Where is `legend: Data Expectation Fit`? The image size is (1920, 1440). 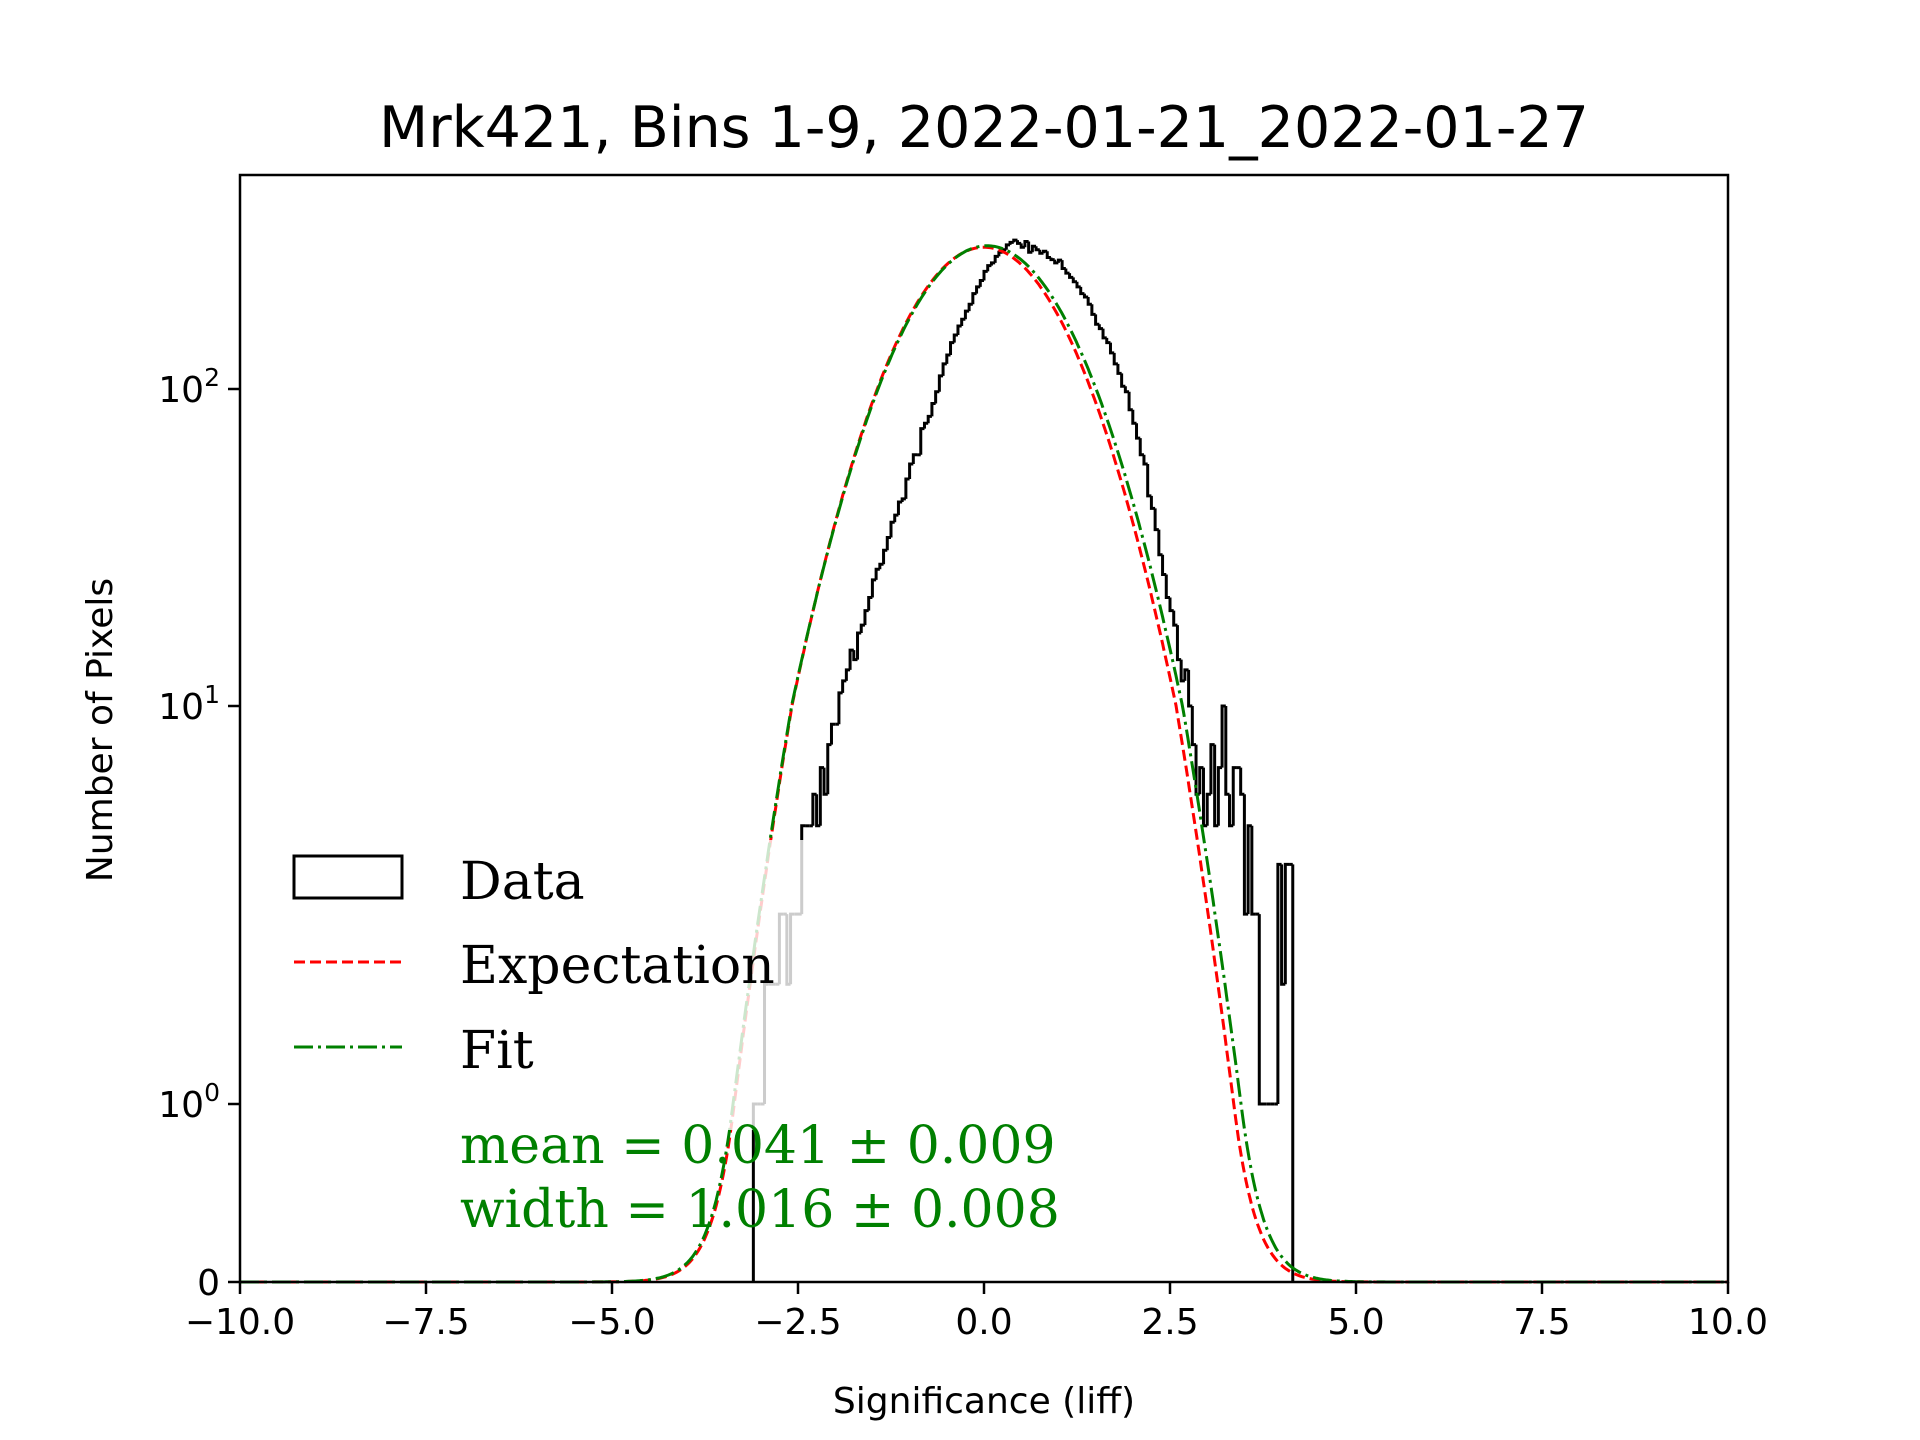 legend: Data Expectation Fit is located at coordinates (558, 985).